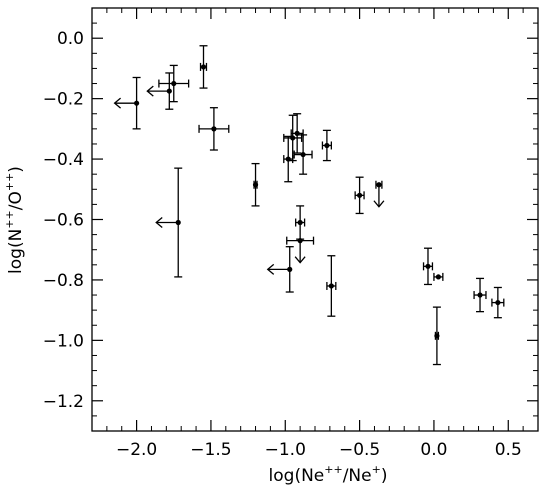  What do you see at coordinates (508, 450) in the screenshot?
I see `x-tick-label: 0.5` at bounding box center [508, 450].